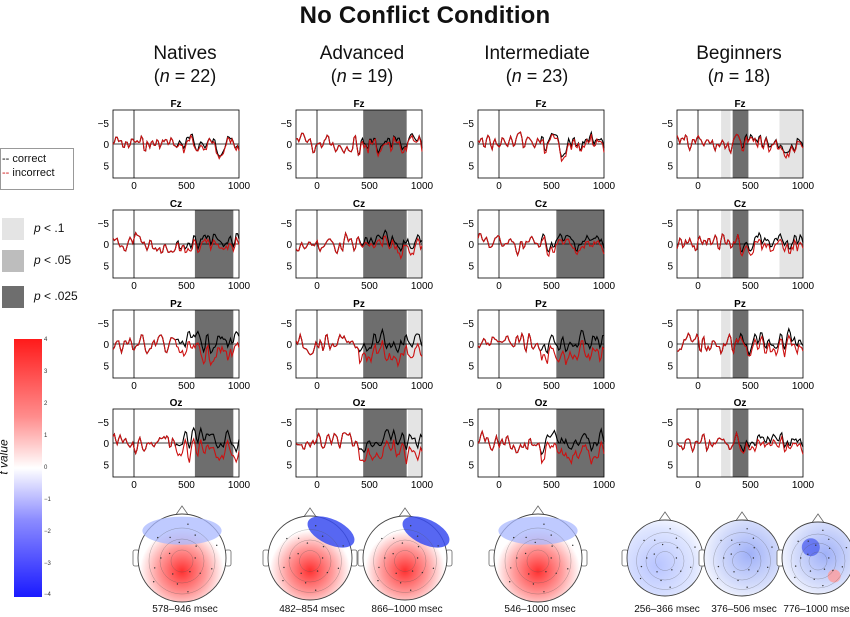  Describe the element at coordinates (47, 532) in the screenshot. I see `colorbar-tick: −2` at that location.